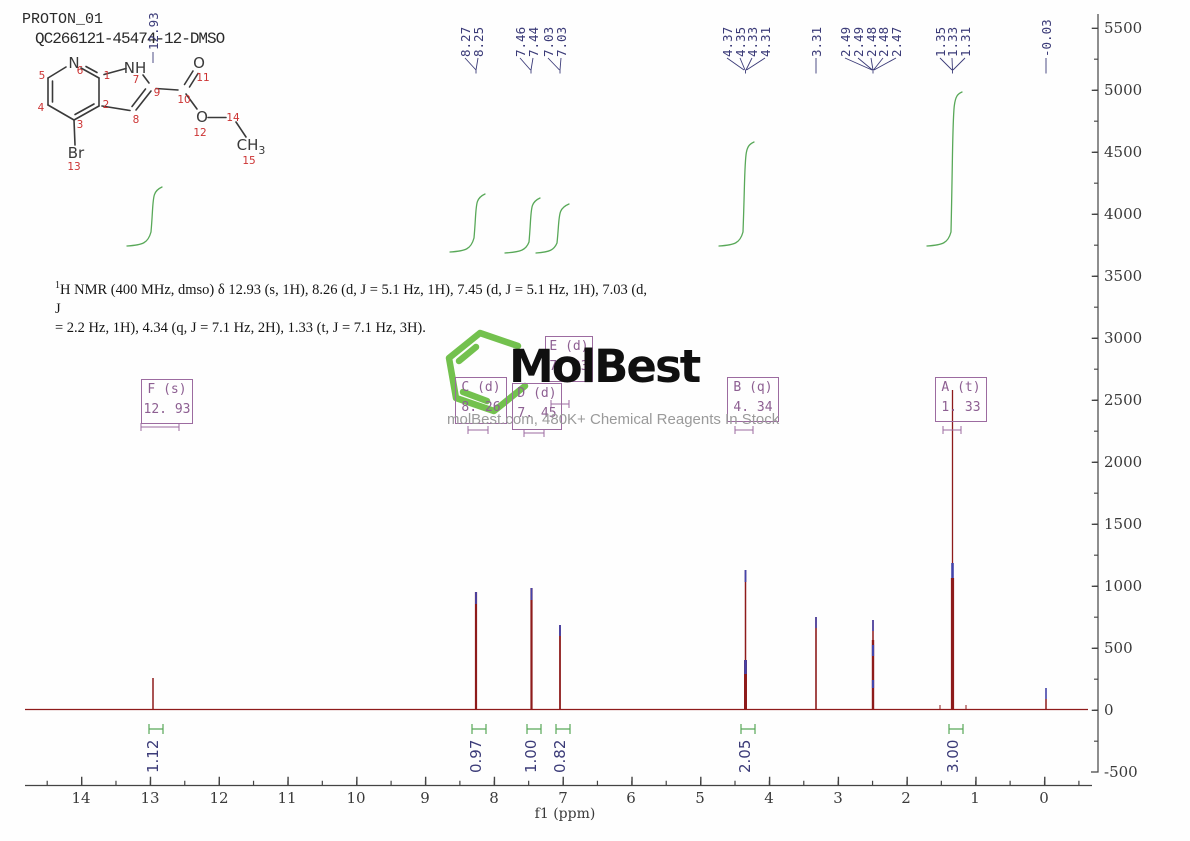  What do you see at coordinates (631, 798) in the screenshot?
I see `x-tick-label: 6` at bounding box center [631, 798].